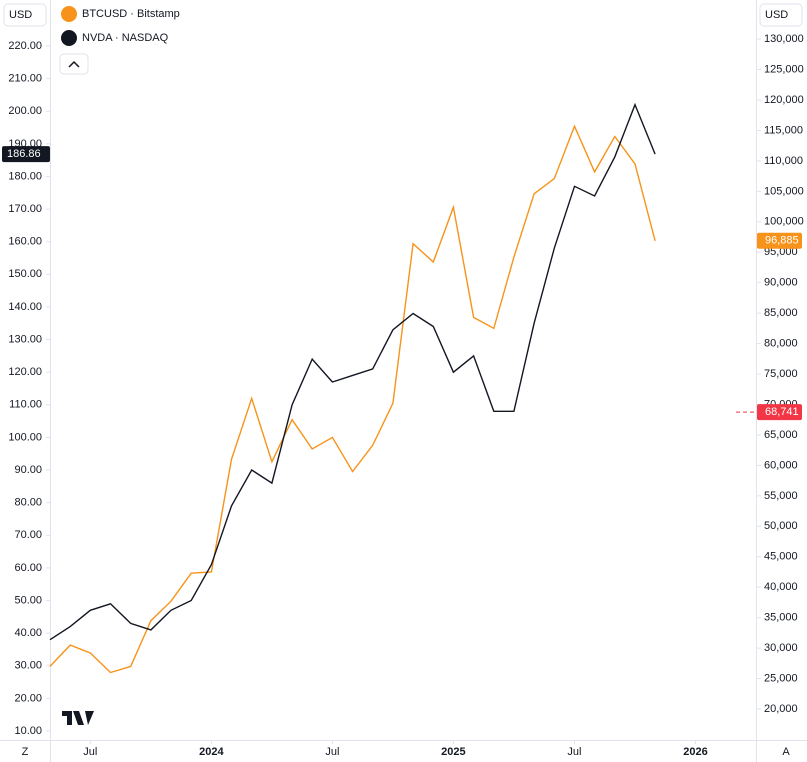  Describe the element at coordinates (781, 648) in the screenshot. I see `y2-tick-label: 30,000` at that location.